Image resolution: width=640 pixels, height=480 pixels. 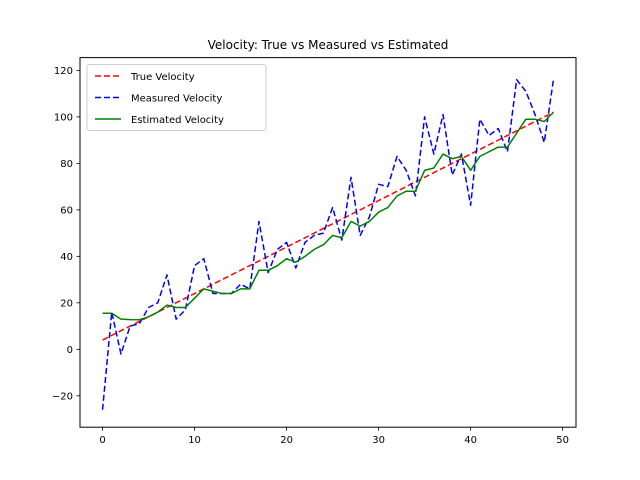 I want to click on y-tick-label: 100, so click(x=63, y=117).